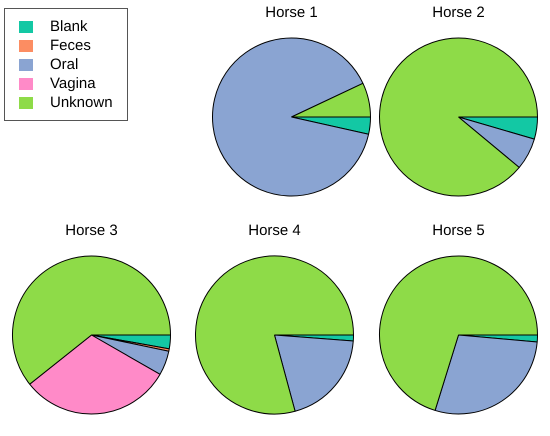  Describe the element at coordinates (69, 26) in the screenshot. I see `legend-label: Blank` at that location.